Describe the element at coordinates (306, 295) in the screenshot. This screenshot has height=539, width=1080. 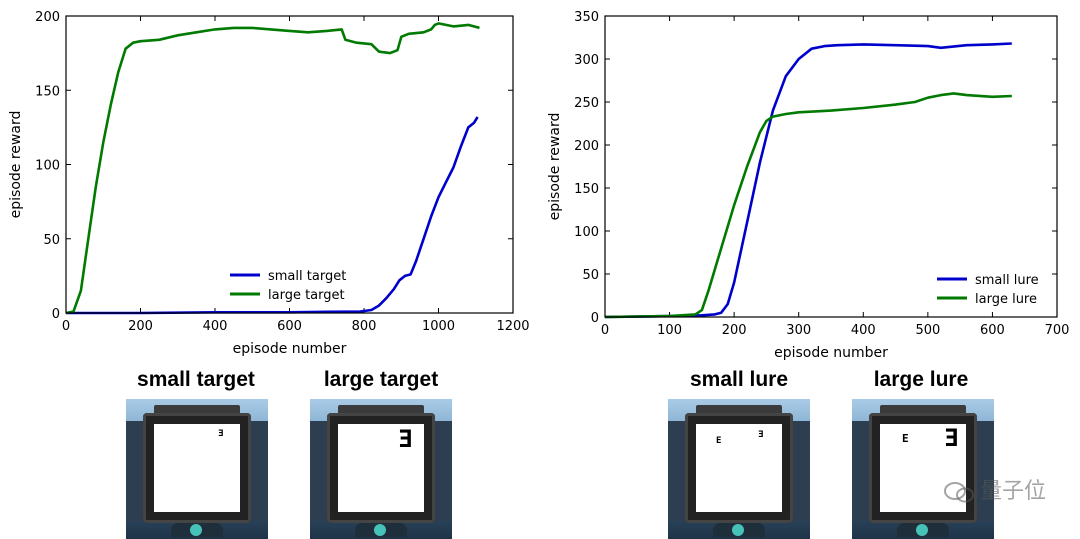
I see `legend-label: large target` at that location.